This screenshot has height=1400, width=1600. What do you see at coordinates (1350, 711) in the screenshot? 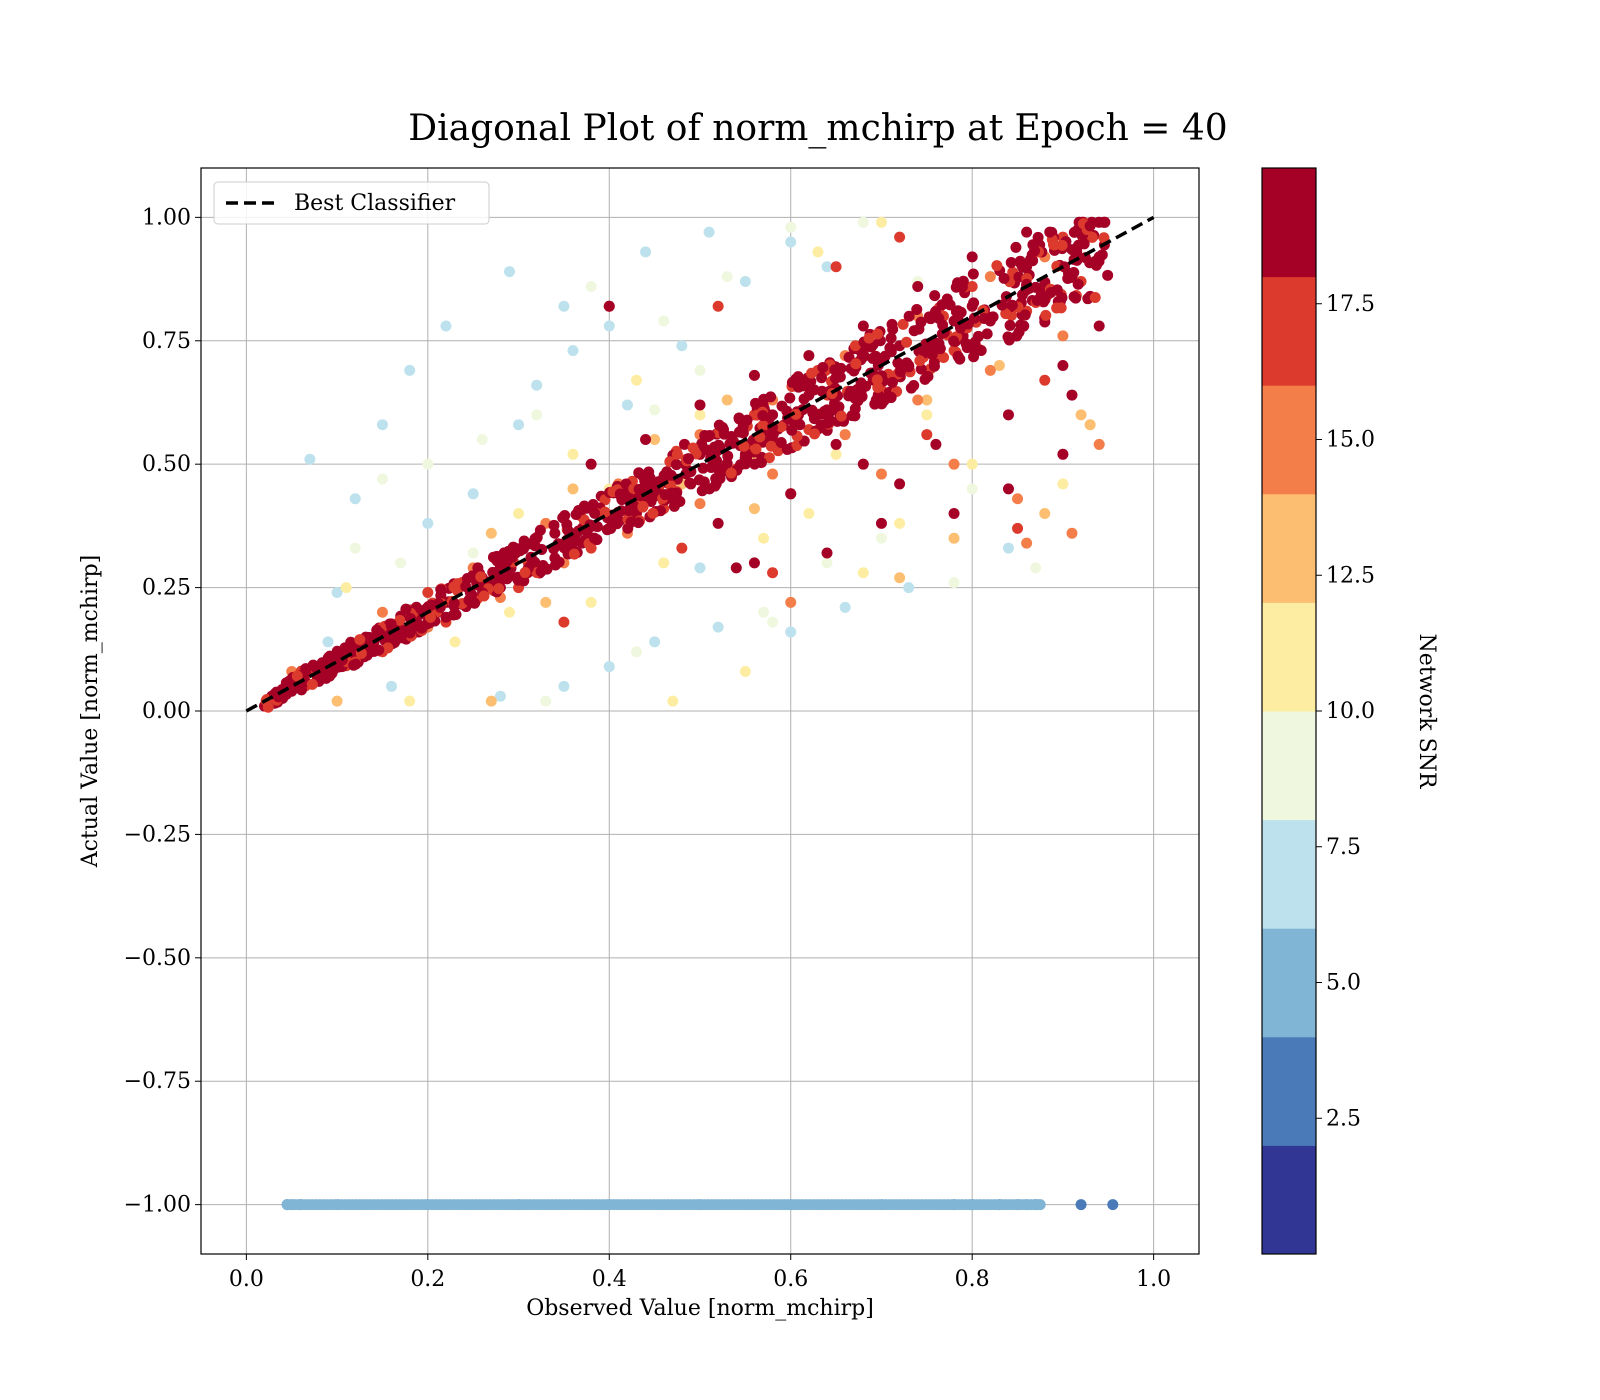
I see `colorbar-tick-label: 10.0` at bounding box center [1350, 711].